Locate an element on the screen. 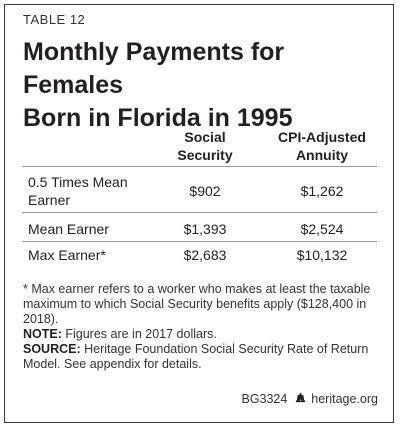 The height and width of the screenshot is (429, 400). row-label-max: Max Earner* is located at coordinates (67, 255).